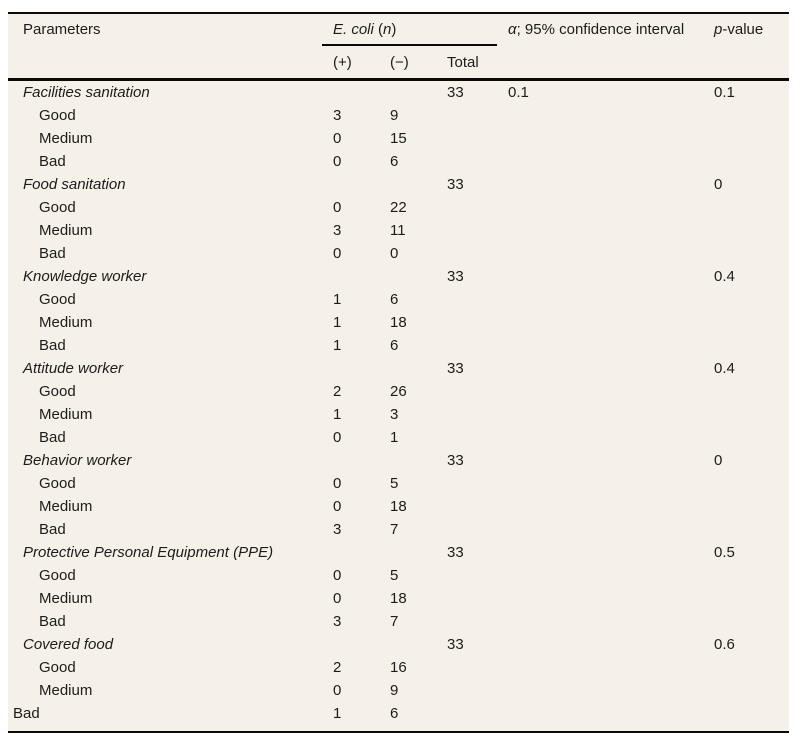 This screenshot has height=739, width=800. What do you see at coordinates (407, 92) in the screenshot?
I see `minus-cell` at bounding box center [407, 92].